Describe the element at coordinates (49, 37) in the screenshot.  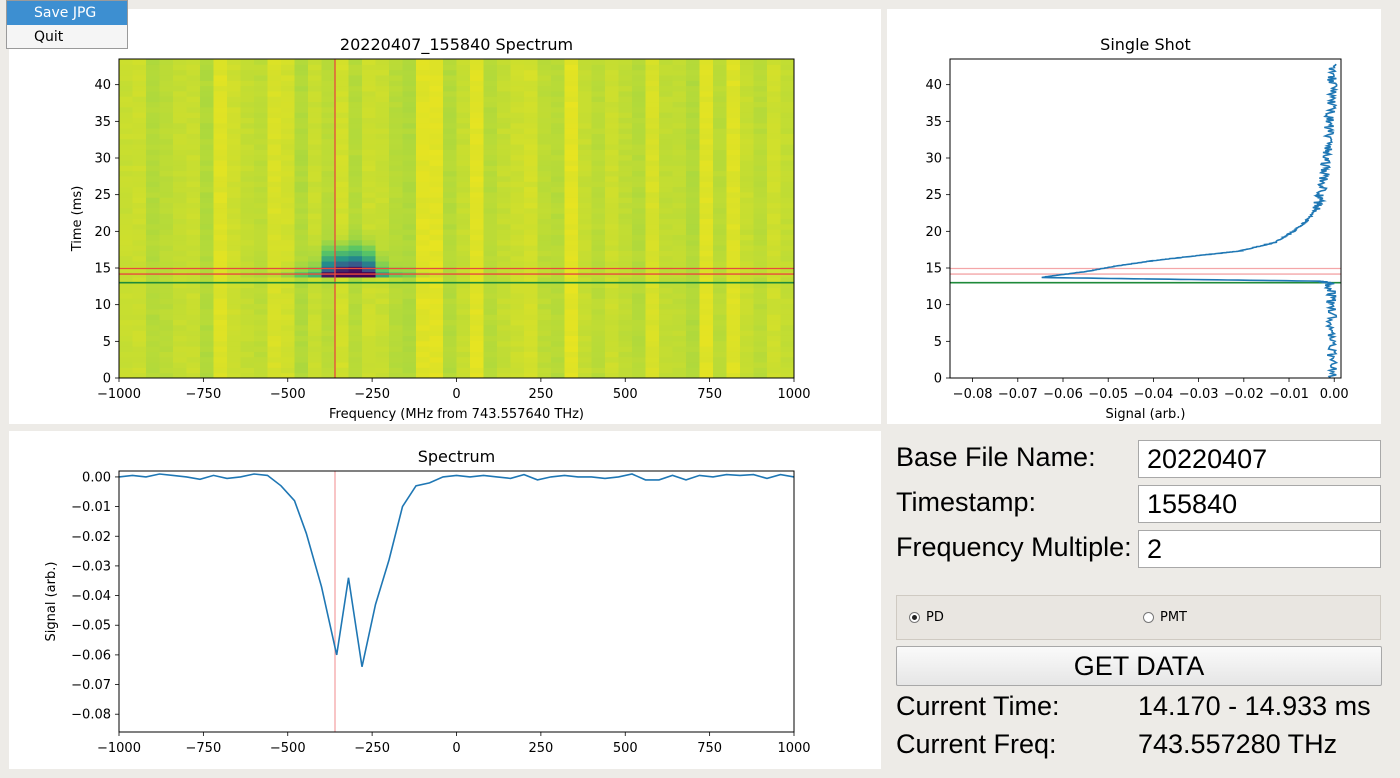
I see `menu-item-quit: Quit` at that location.